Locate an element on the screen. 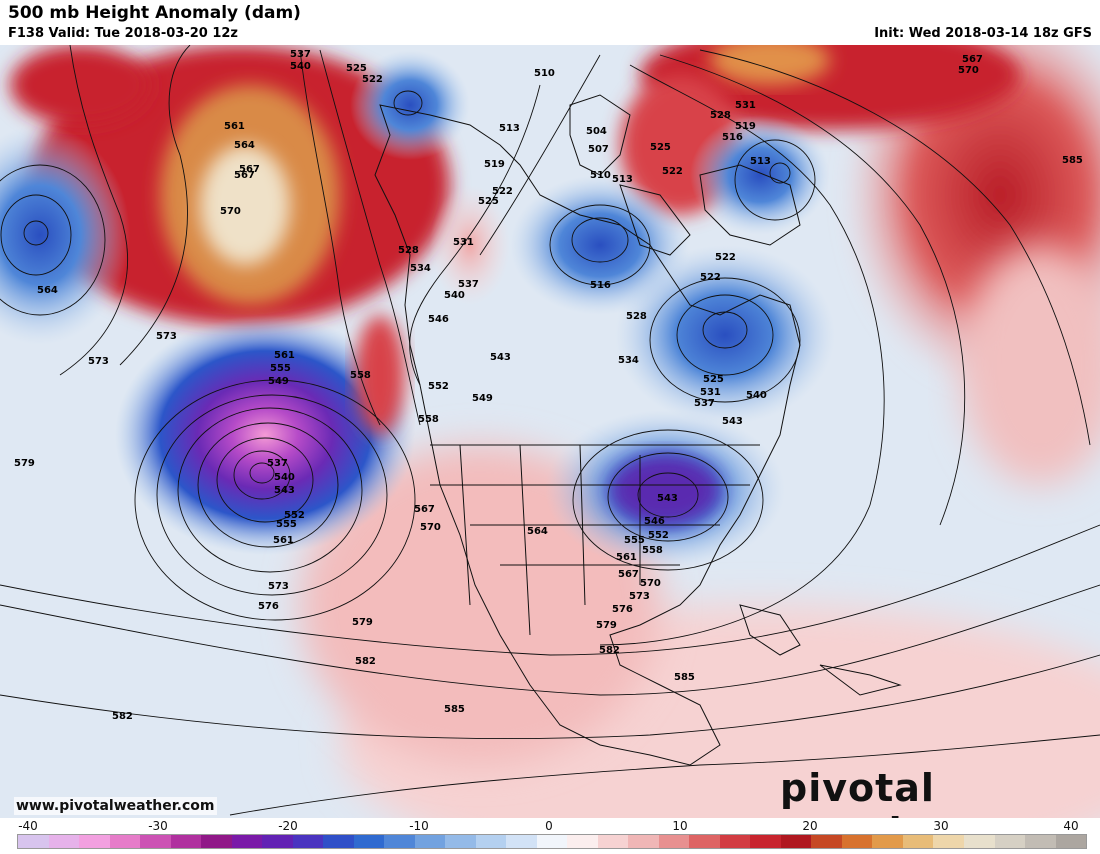  colorbar-tick: 40 is located at coordinates (1071, 826).